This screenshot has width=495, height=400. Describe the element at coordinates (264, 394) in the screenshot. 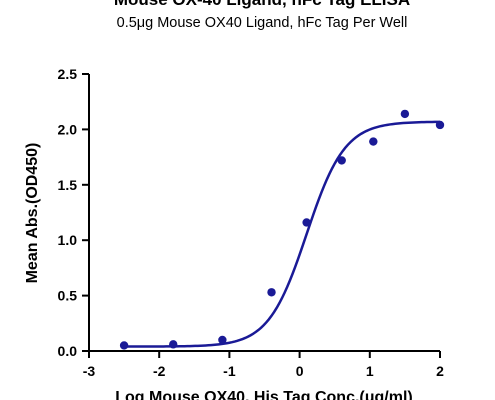

I see `x-axis-title: Log Mouse OX40, His Tag Conc.(μg/ml)` at that location.